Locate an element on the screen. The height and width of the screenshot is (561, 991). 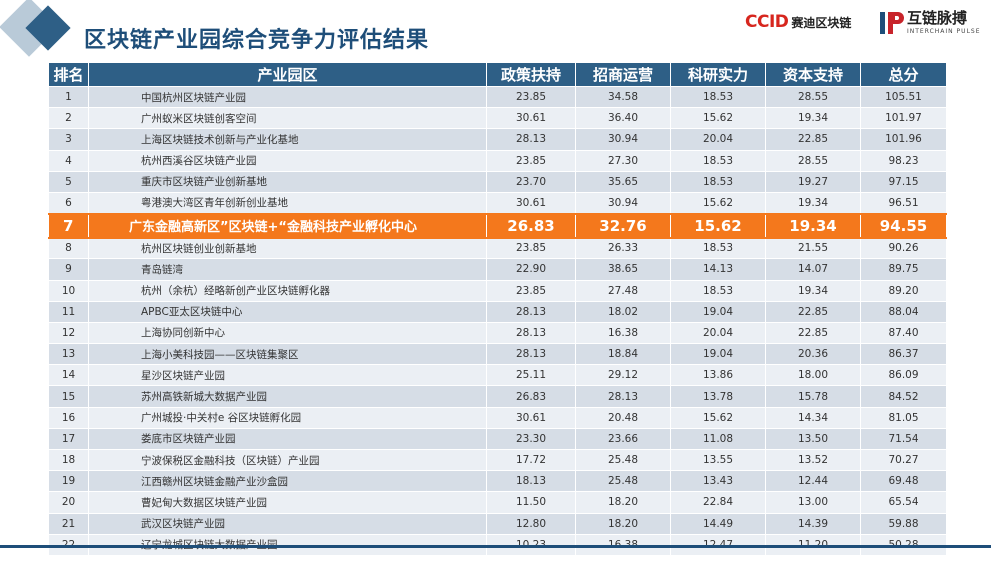
table-row: 9 青岛链湾 22.90 38.65 14.13 14.07 89.75 is located at coordinates (497, 269).